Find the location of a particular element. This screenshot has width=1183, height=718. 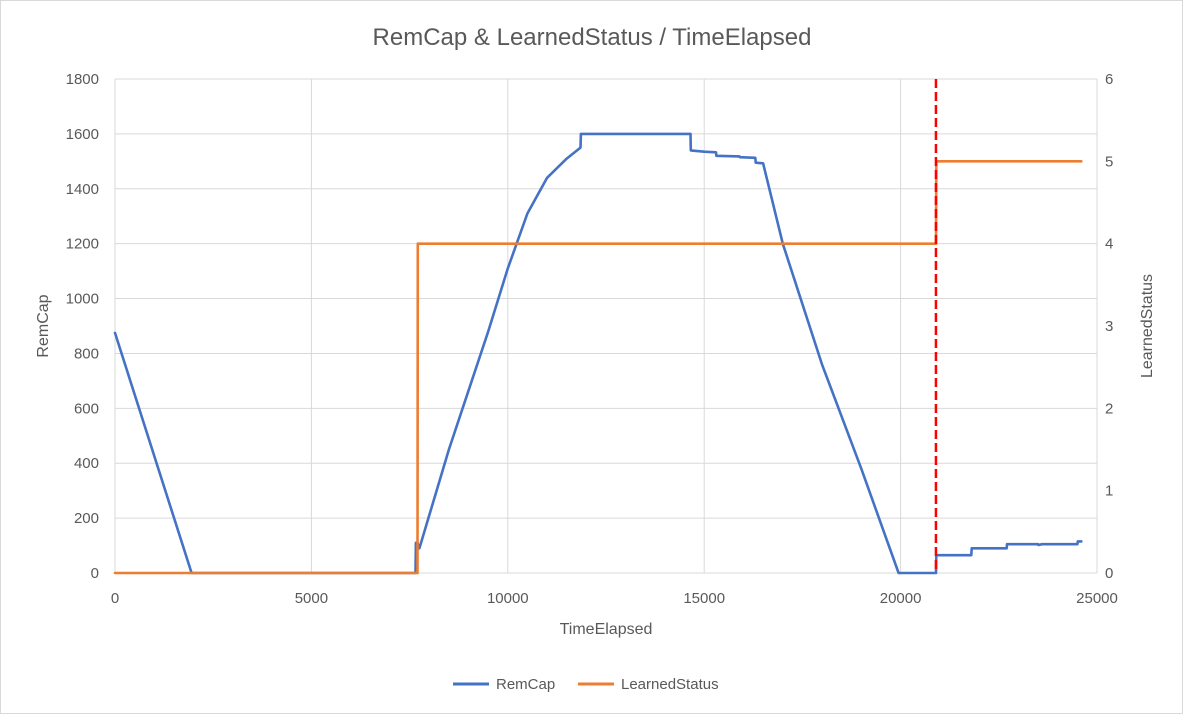

y-tick-label: 600 is located at coordinates (86, 408).